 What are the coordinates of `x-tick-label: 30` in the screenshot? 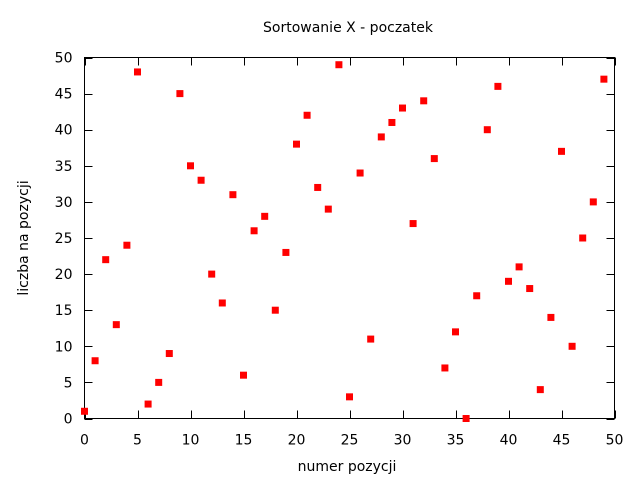 It's located at (403, 441).